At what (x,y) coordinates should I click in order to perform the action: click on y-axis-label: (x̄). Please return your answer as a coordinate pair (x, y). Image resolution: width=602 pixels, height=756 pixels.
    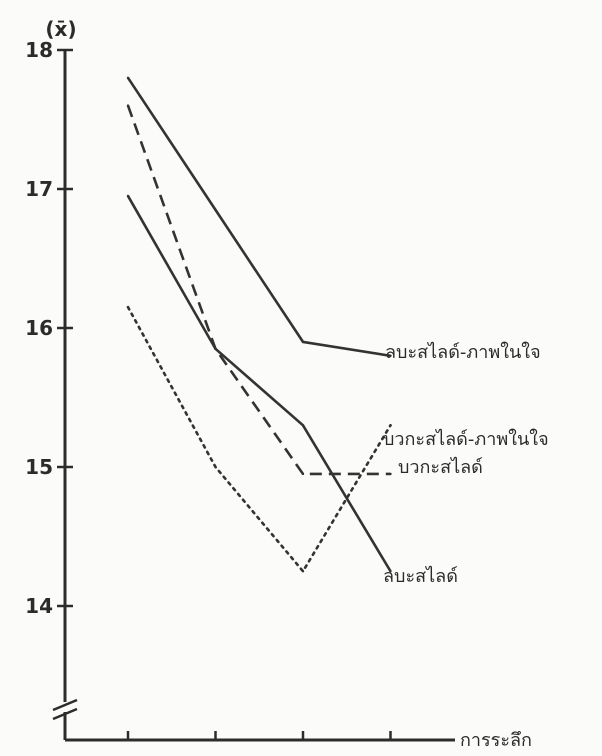
    Looking at the image, I should click on (60, 29).